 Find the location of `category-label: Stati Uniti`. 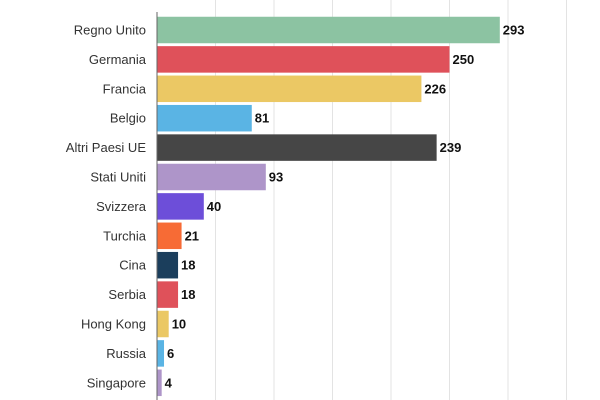

category-label: Stati Uniti is located at coordinates (118, 177).